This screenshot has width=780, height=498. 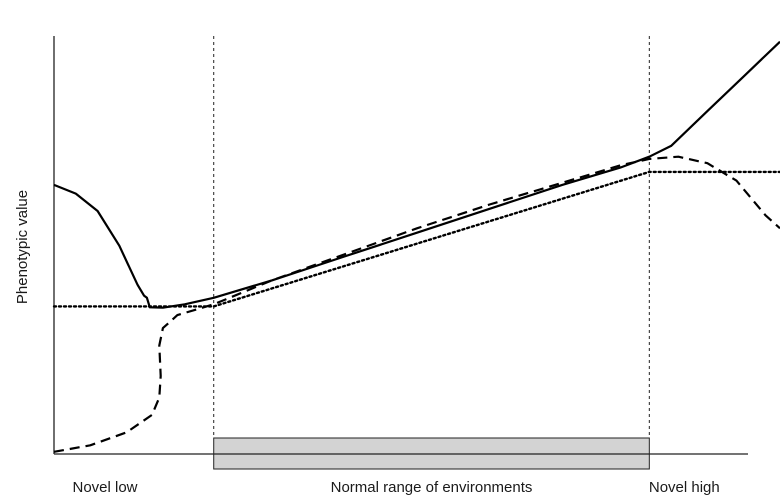 What do you see at coordinates (432, 487) in the screenshot?
I see `x-region-label-normal-range: Normal range of environments` at bounding box center [432, 487].